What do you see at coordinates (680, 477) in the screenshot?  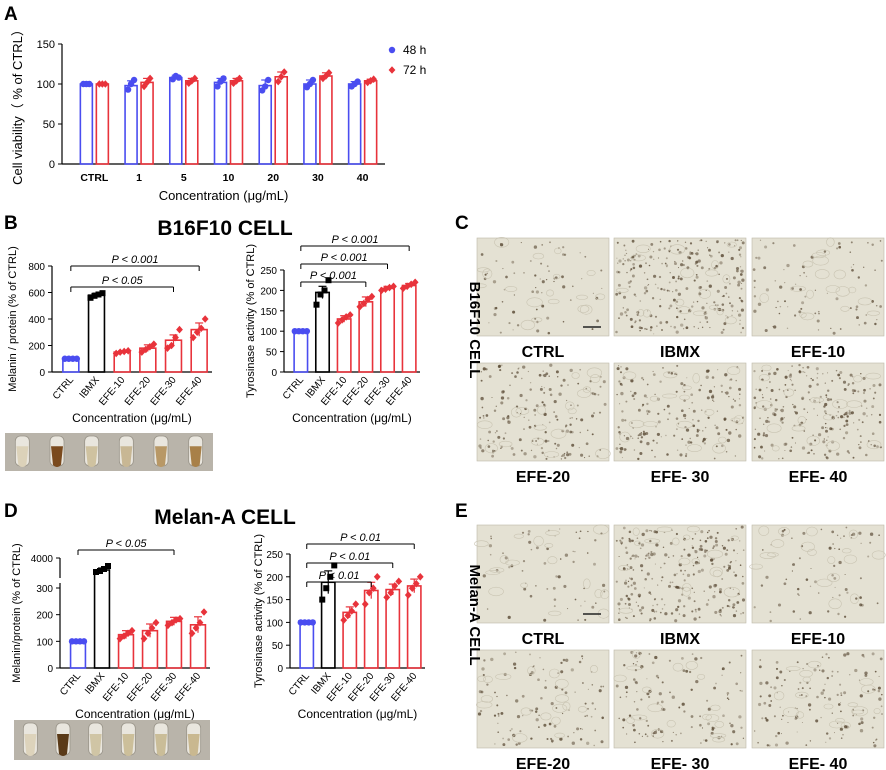 I see `micrograph-label: EFE- 30` at bounding box center [680, 477].